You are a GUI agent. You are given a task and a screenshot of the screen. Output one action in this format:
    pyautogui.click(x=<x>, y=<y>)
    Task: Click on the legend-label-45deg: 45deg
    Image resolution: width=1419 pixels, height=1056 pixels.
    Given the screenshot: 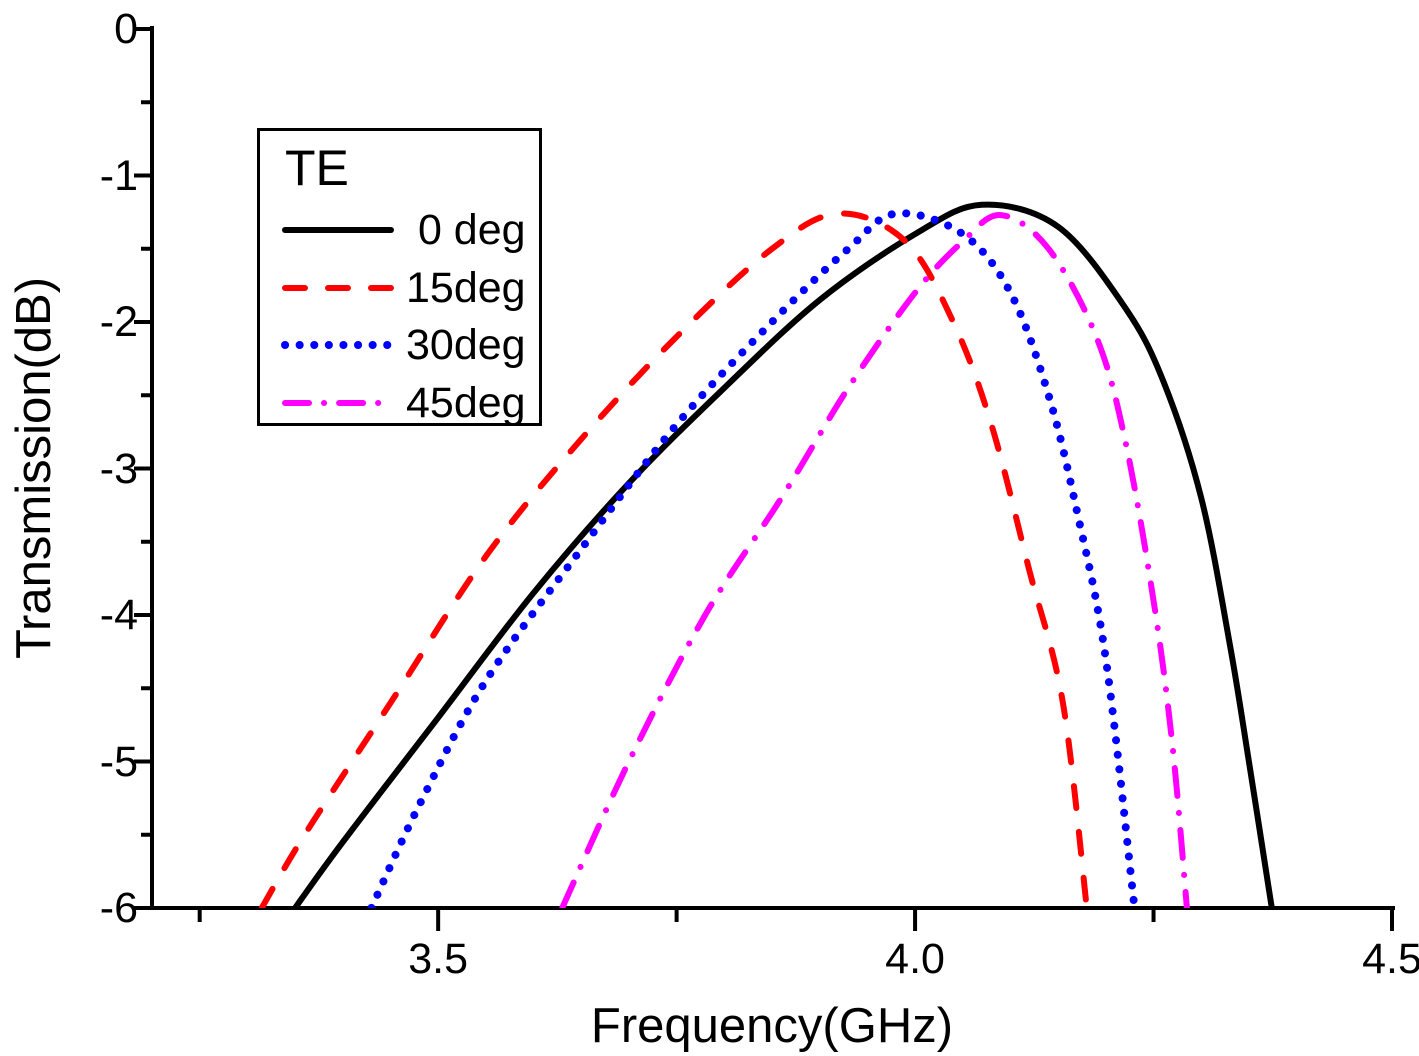 What is the action you would take?
    pyautogui.click(x=466, y=402)
    